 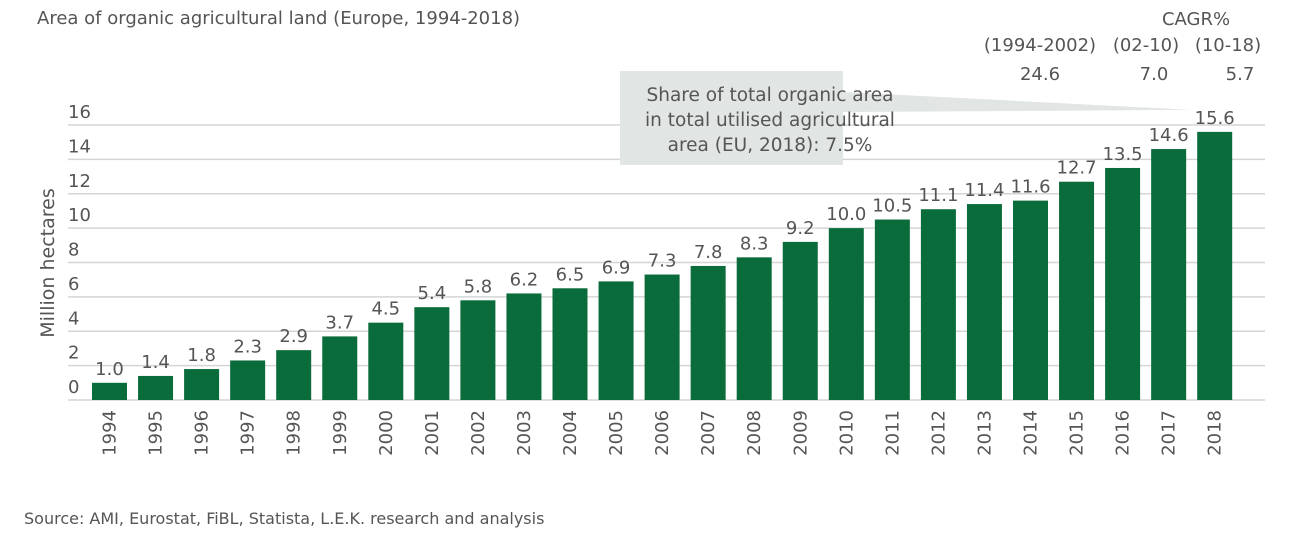 I want to click on bar-1994, so click(x=109, y=391).